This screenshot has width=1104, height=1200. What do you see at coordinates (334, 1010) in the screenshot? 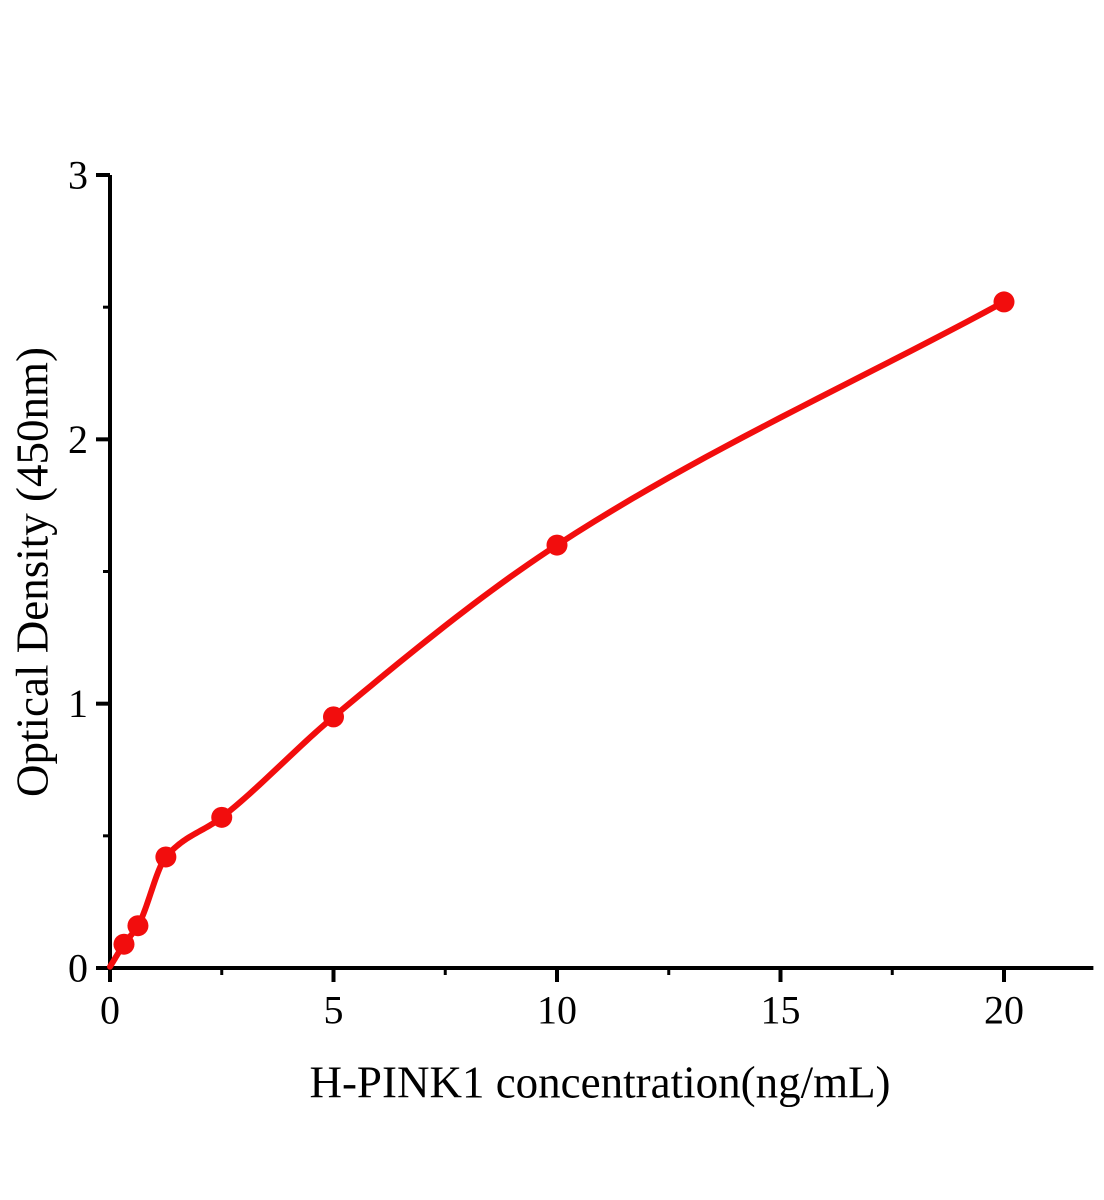
I see `x-tick-label: 5` at bounding box center [334, 1010].